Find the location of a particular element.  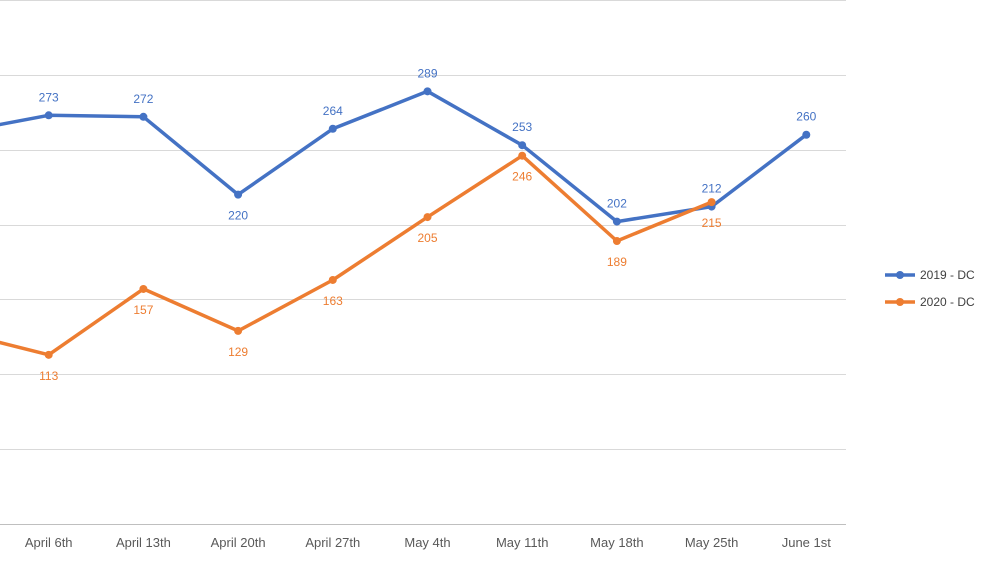

data-label: 215 is located at coordinates (712, 223).